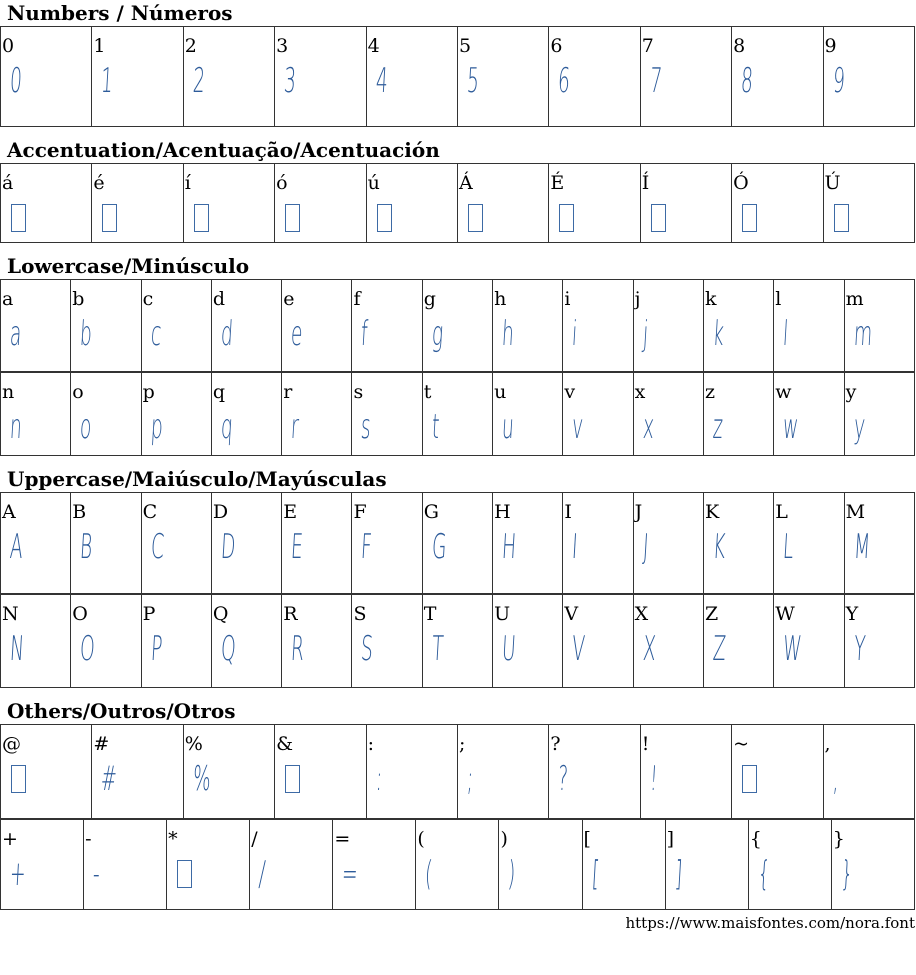 This screenshot has width=916, height=975. What do you see at coordinates (297, 649) in the screenshot?
I see `glyph-sample: R` at bounding box center [297, 649].